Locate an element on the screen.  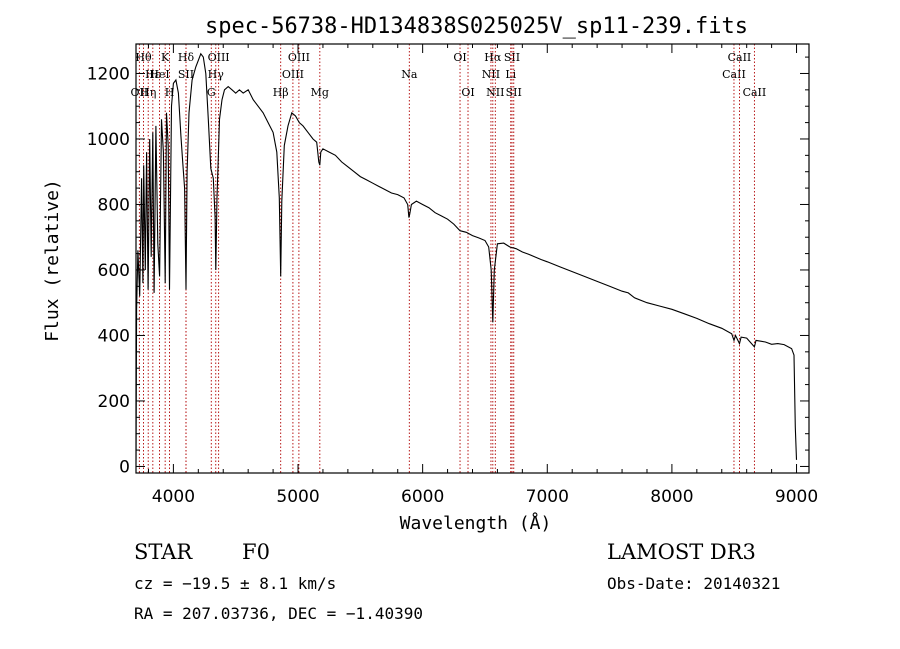
coordinates-label: RA = 207.03736, DEC = −1.40390 is located at coordinates (278, 613).